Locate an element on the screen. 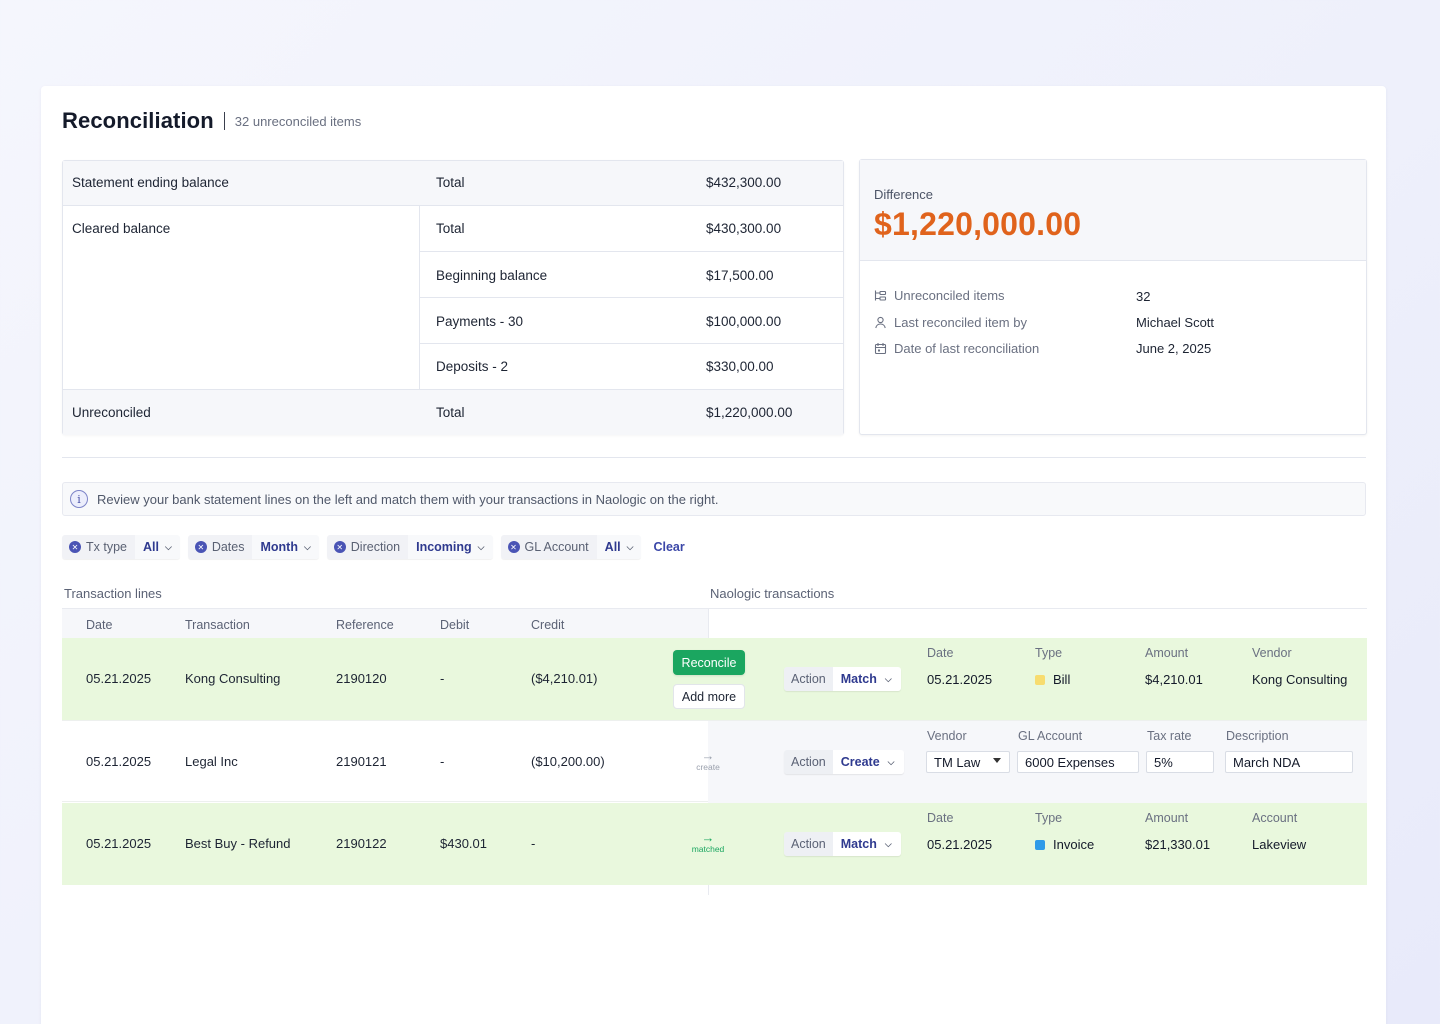 Image resolution: width=1440 pixels, height=1024 pixels. cell-debit: - is located at coordinates (442, 678).